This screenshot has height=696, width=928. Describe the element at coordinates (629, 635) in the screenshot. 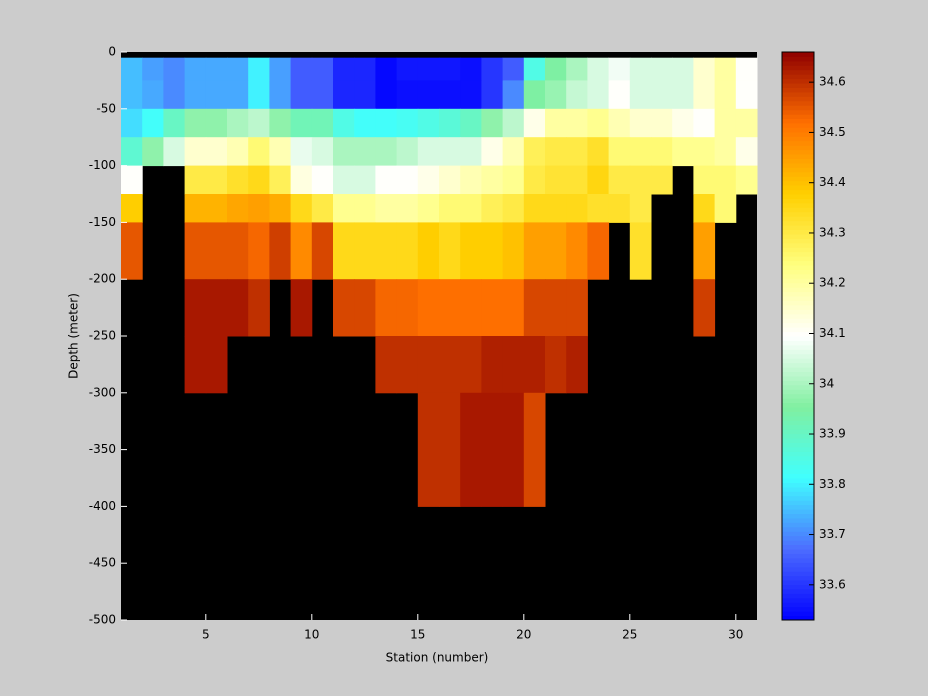

I see `x-tick-label: 25` at that location.